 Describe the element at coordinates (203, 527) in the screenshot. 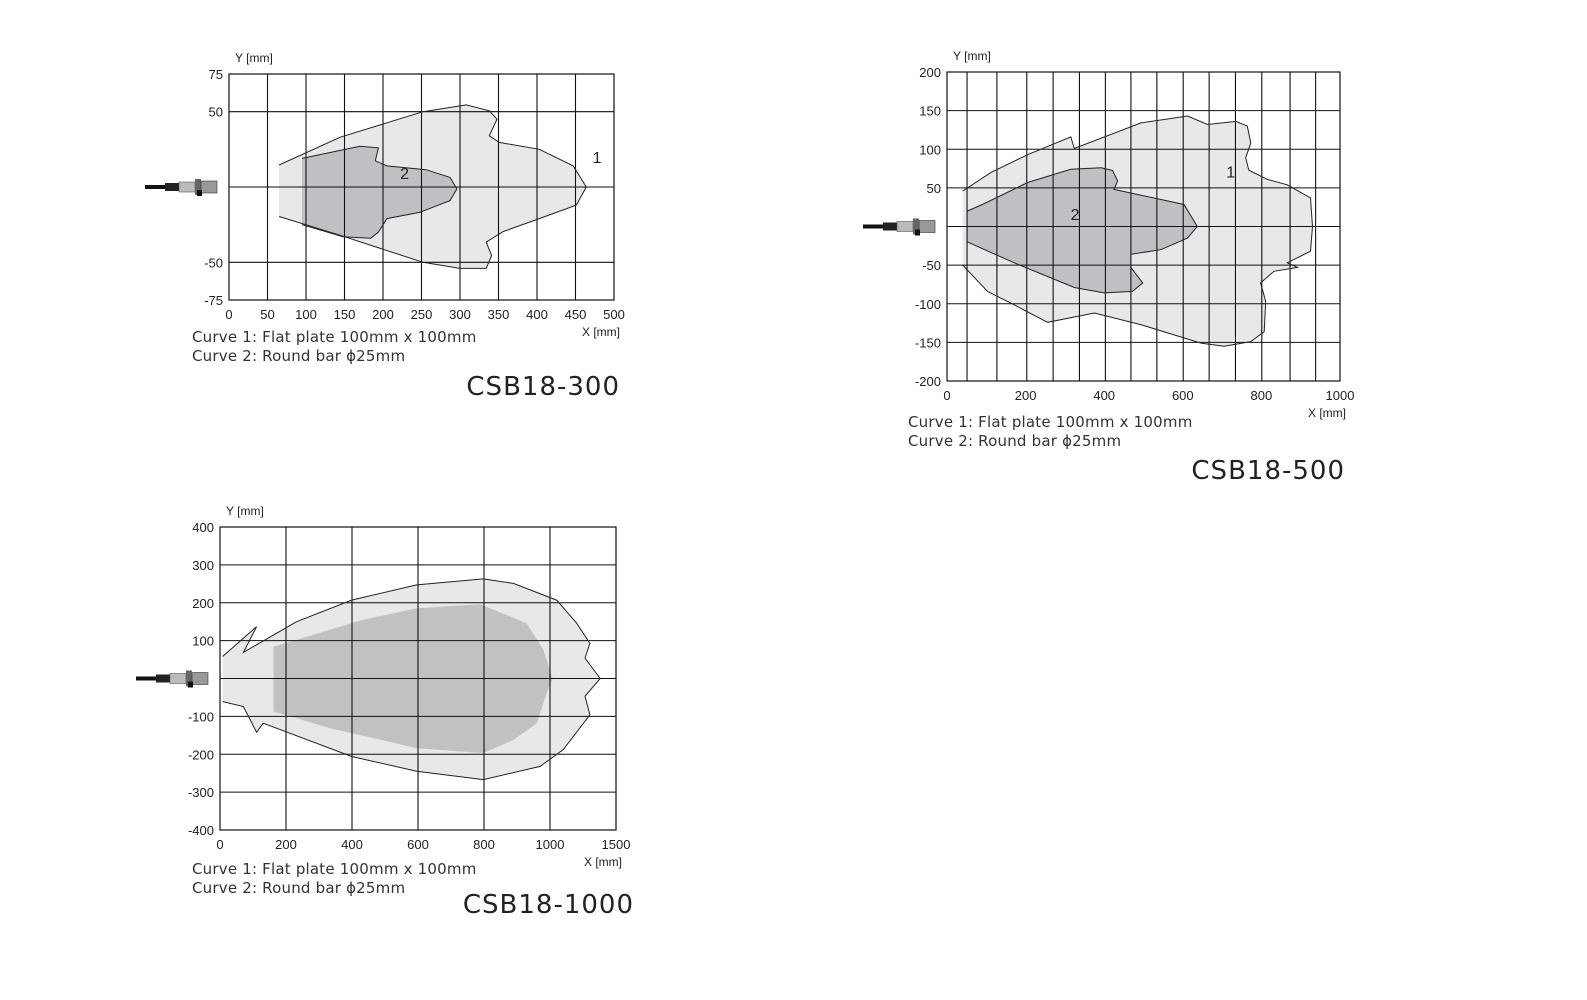

I see `y-tick-label: 400` at that location.